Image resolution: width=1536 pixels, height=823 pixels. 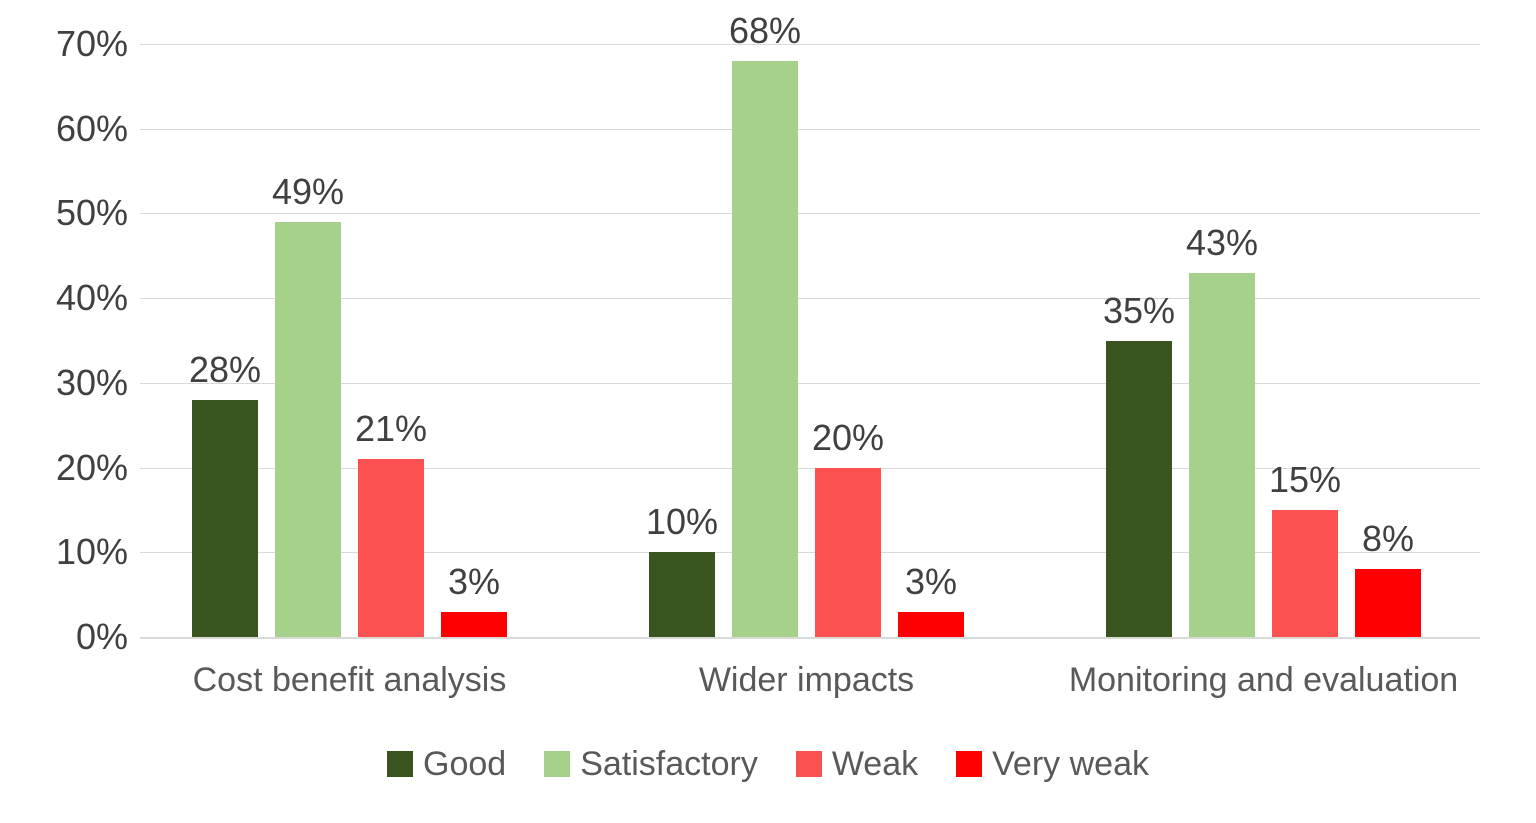 I want to click on legend-item: Good, so click(x=446, y=764).